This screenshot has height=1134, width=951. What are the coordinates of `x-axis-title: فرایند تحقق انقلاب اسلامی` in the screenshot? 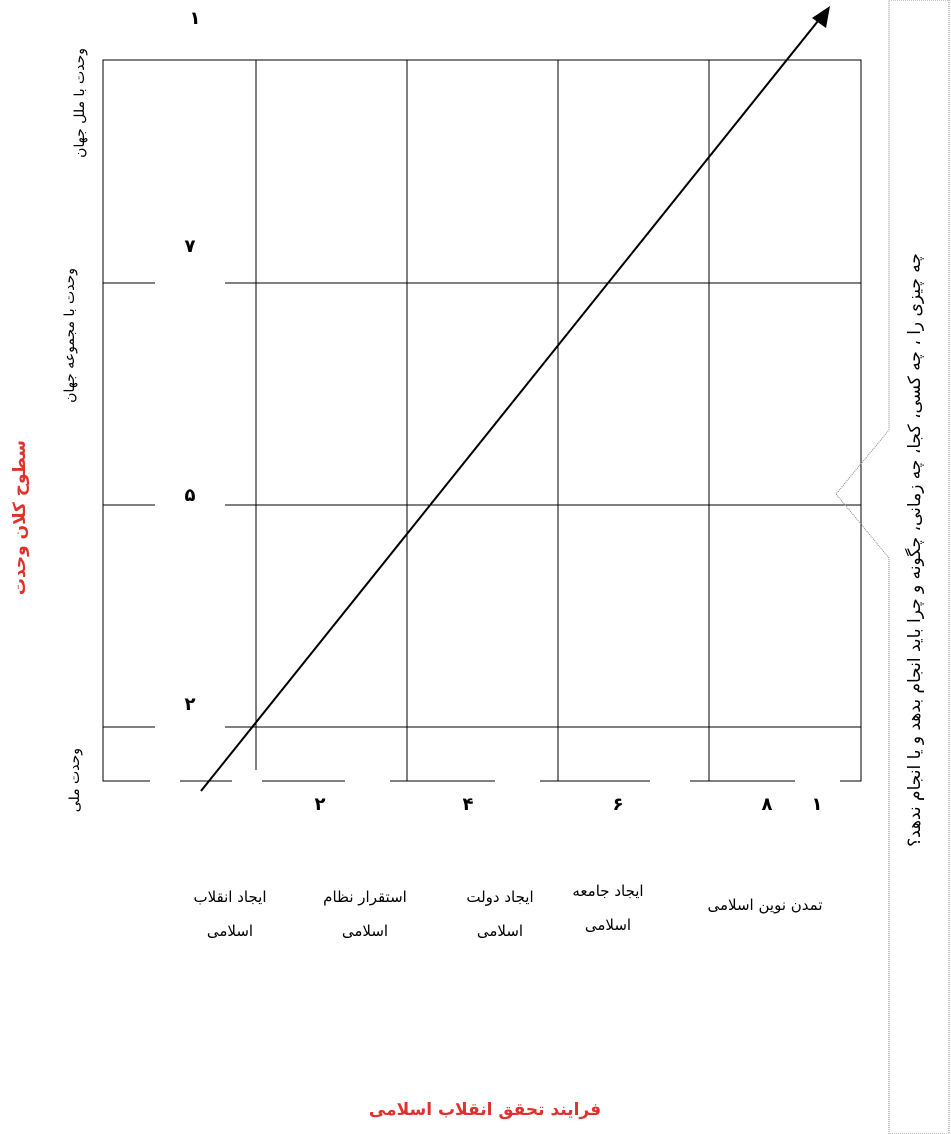 It's located at (485, 1110).